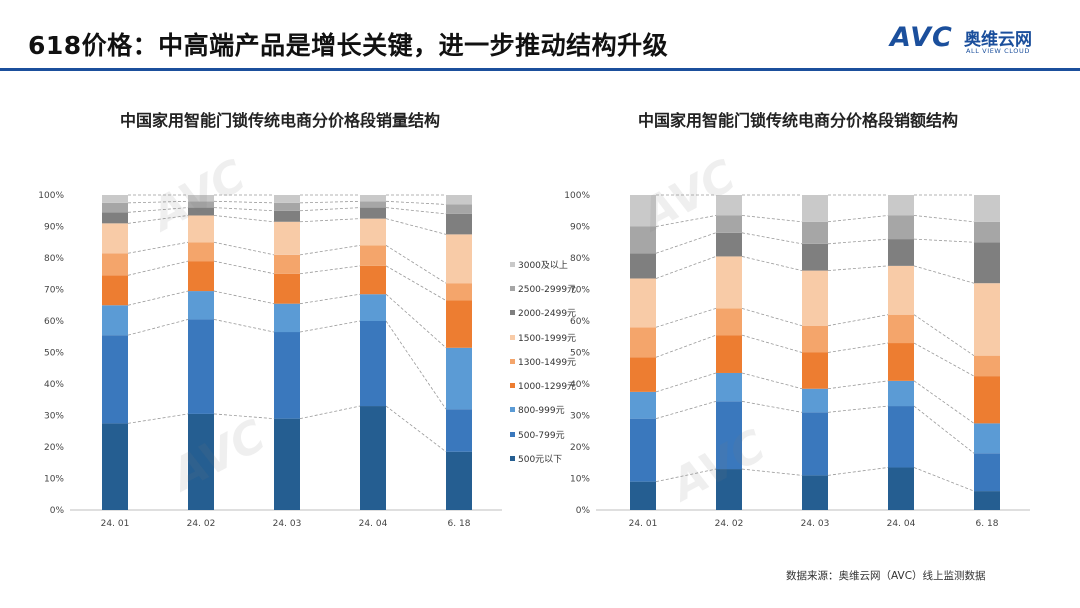 This screenshot has width=1080, height=608. I want to click on legend-item: 2500-2999元, so click(550, 288).